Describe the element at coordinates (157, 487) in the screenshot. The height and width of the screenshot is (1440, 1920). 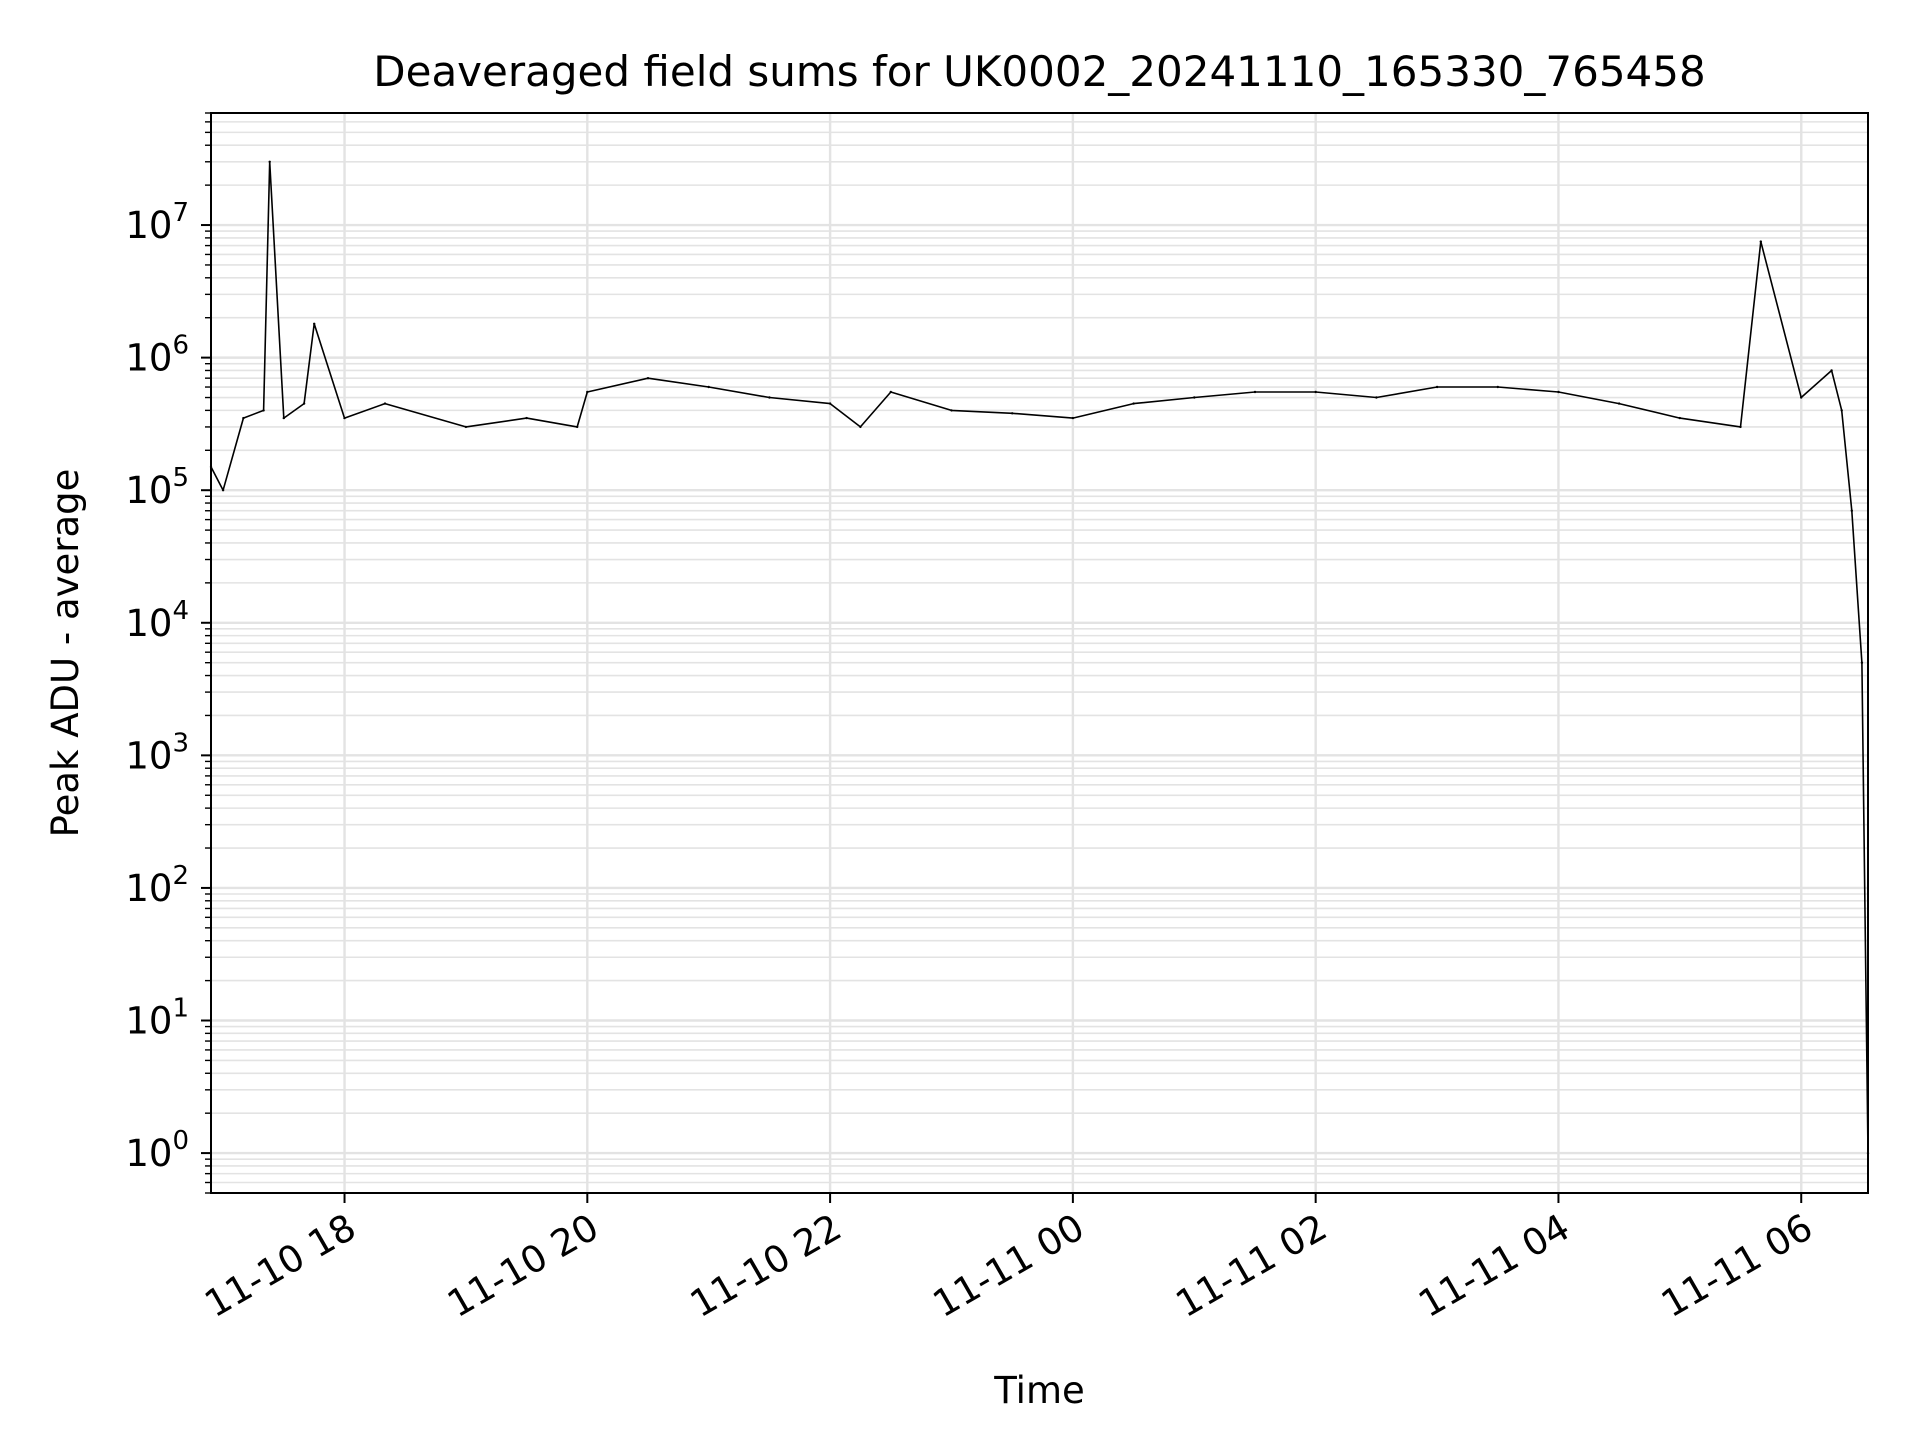
I see `y-tick-label: 10⁵` at that location.